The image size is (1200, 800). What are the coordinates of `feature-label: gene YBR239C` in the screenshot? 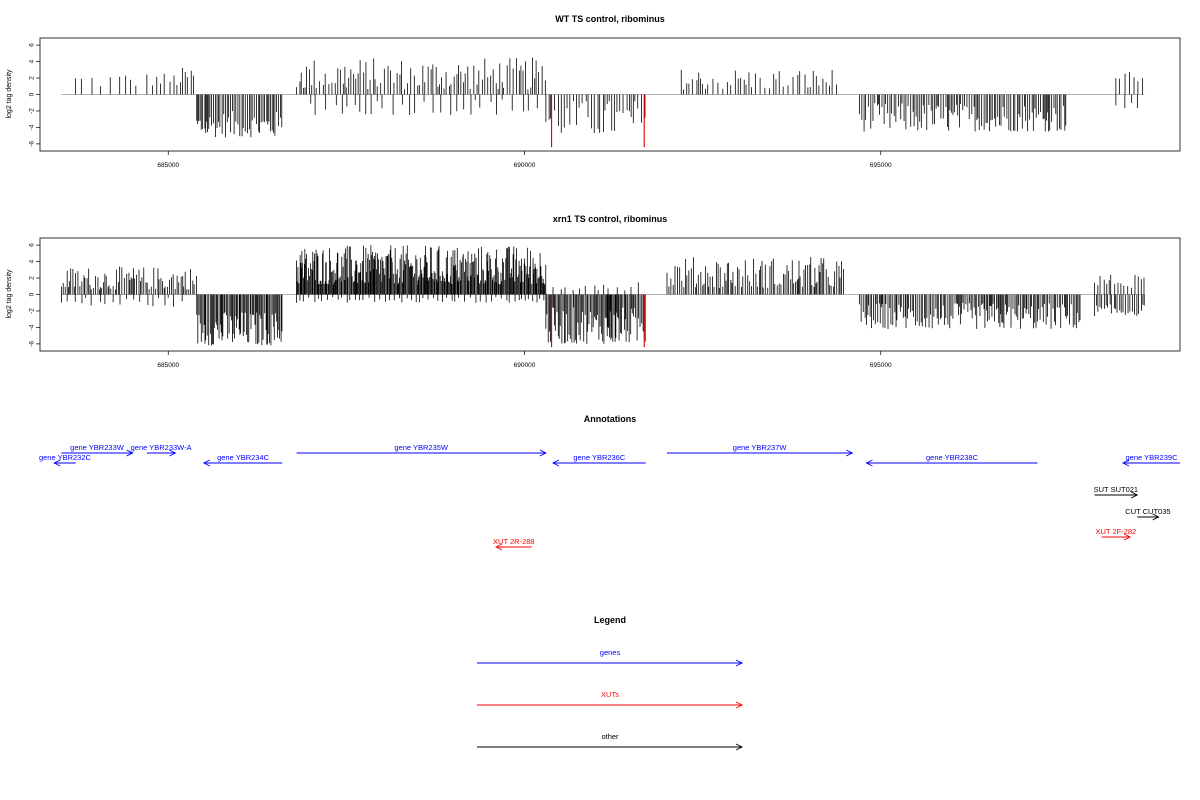 It's located at (1152, 457).